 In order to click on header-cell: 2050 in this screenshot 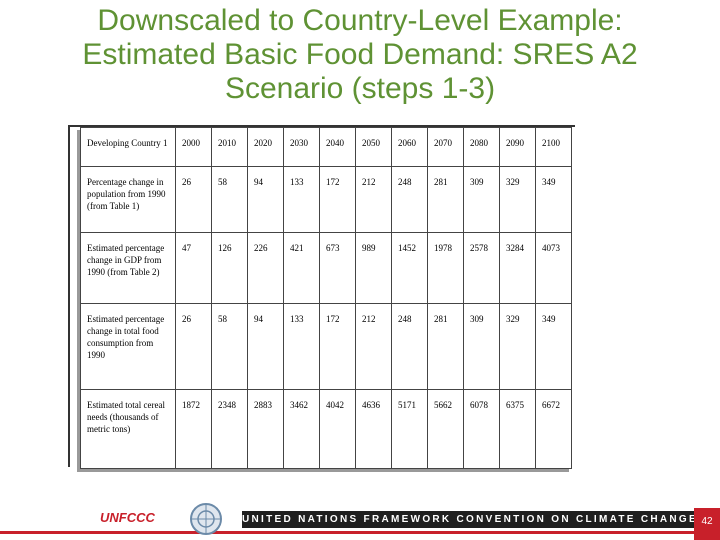, I will do `click(373, 147)`.